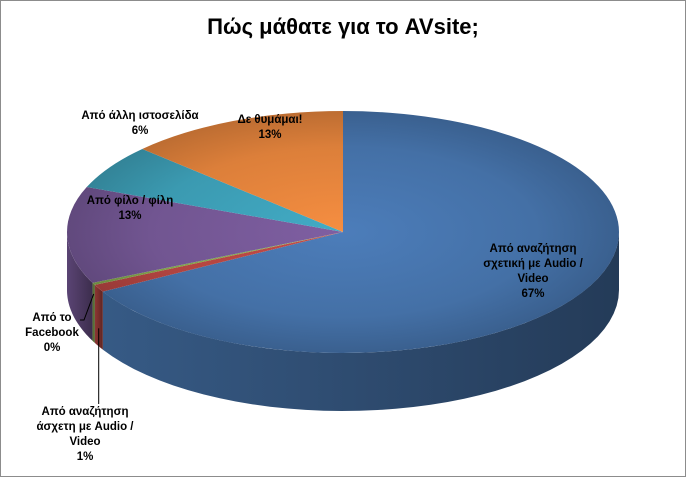  What do you see at coordinates (130, 208) in the screenshot?
I see `slice-label-friend: Από φίλο / φίλη 13%` at bounding box center [130, 208].